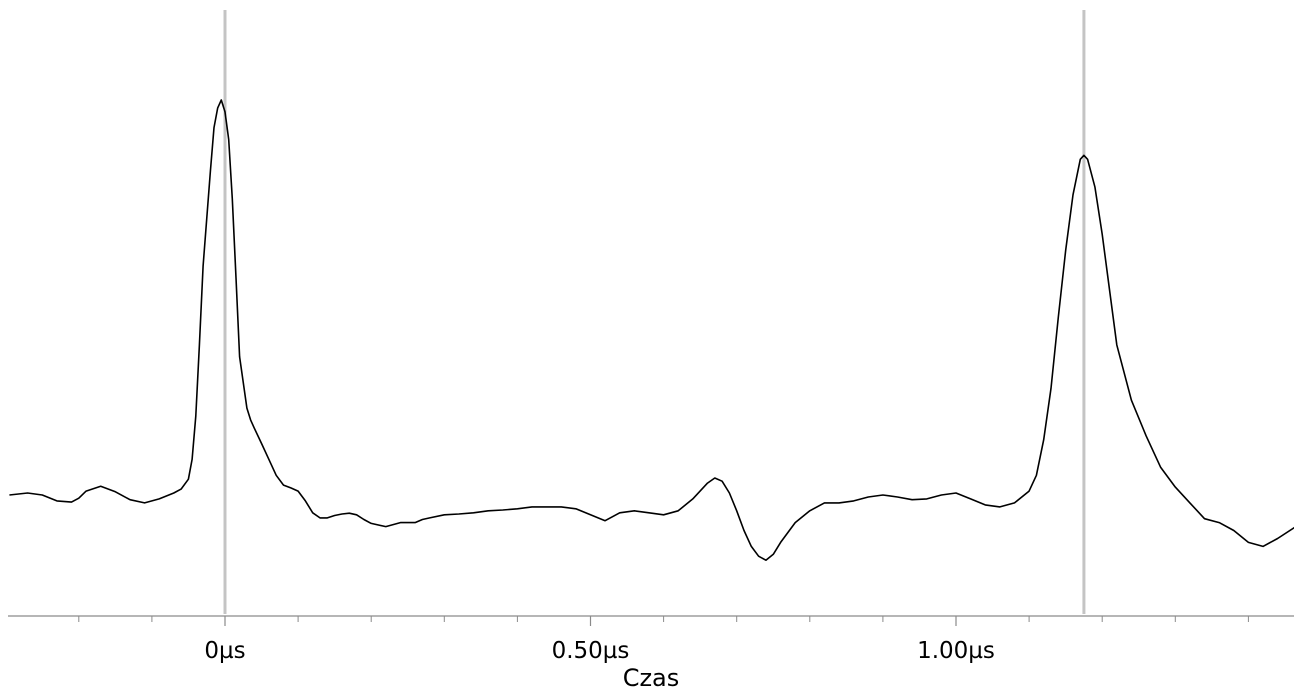 The width and height of the screenshot is (1294, 693). What do you see at coordinates (663, 640) in the screenshot?
I see `x-axis-ticks: 0µs 0.50µs 1.00µs` at bounding box center [663, 640].